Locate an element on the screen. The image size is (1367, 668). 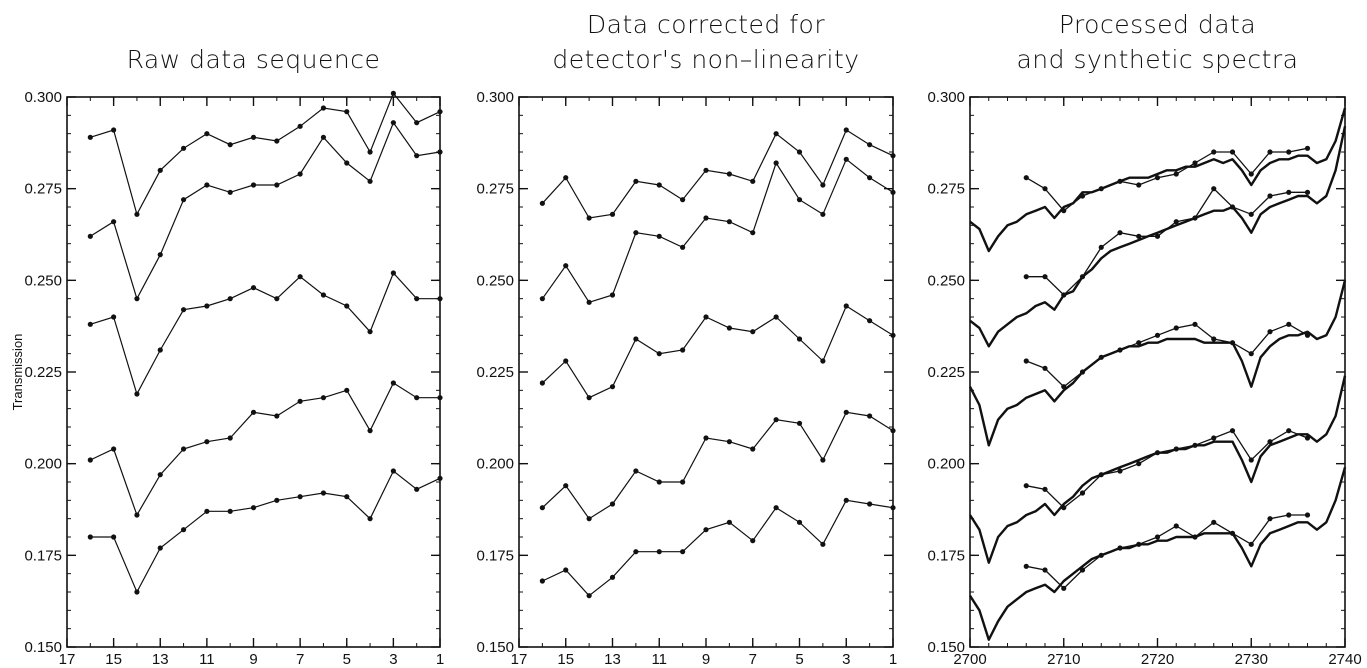
x-tick-label: 7 is located at coordinates (300, 659).